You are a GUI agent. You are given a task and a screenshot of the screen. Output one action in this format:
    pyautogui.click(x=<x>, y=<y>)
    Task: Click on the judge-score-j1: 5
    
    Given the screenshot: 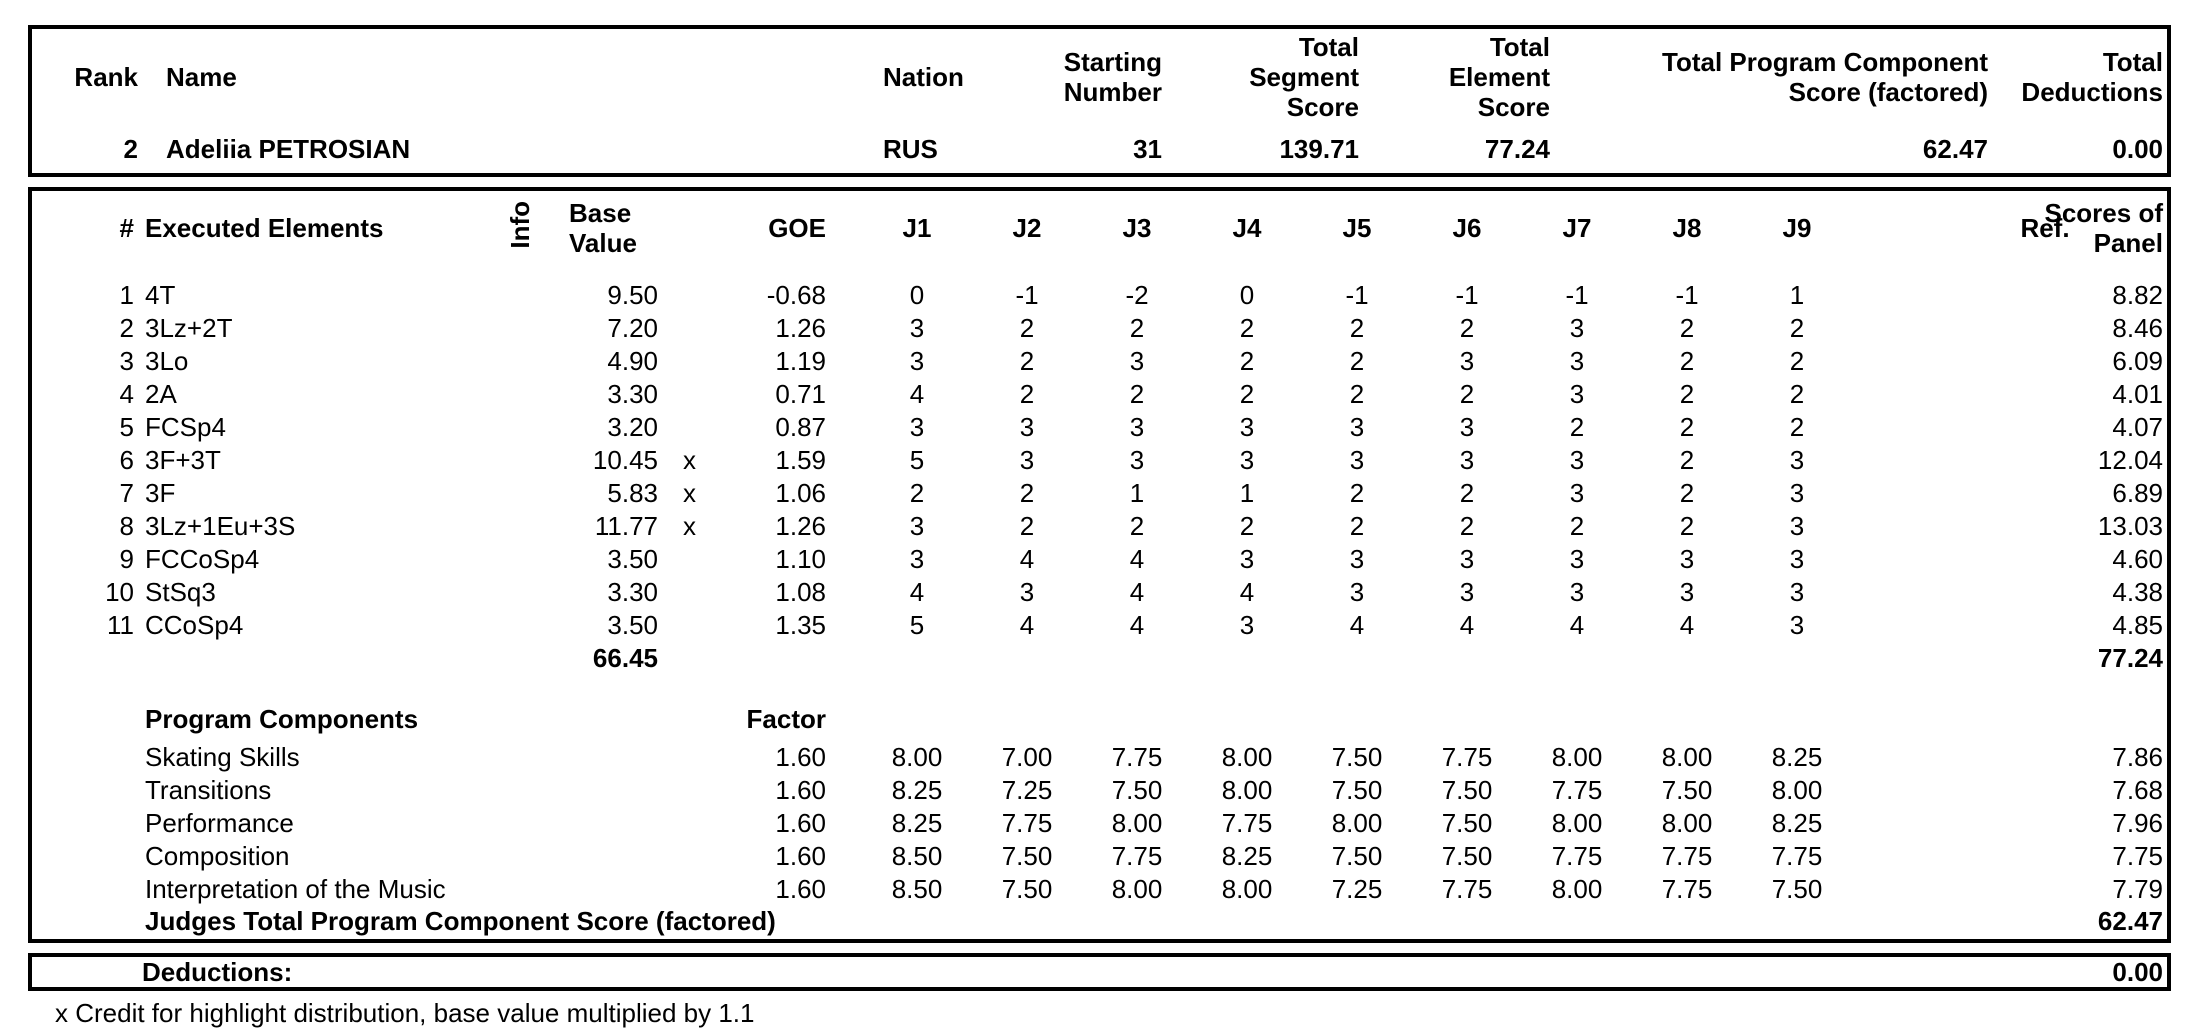 What is the action you would take?
    pyautogui.click(x=917, y=625)
    